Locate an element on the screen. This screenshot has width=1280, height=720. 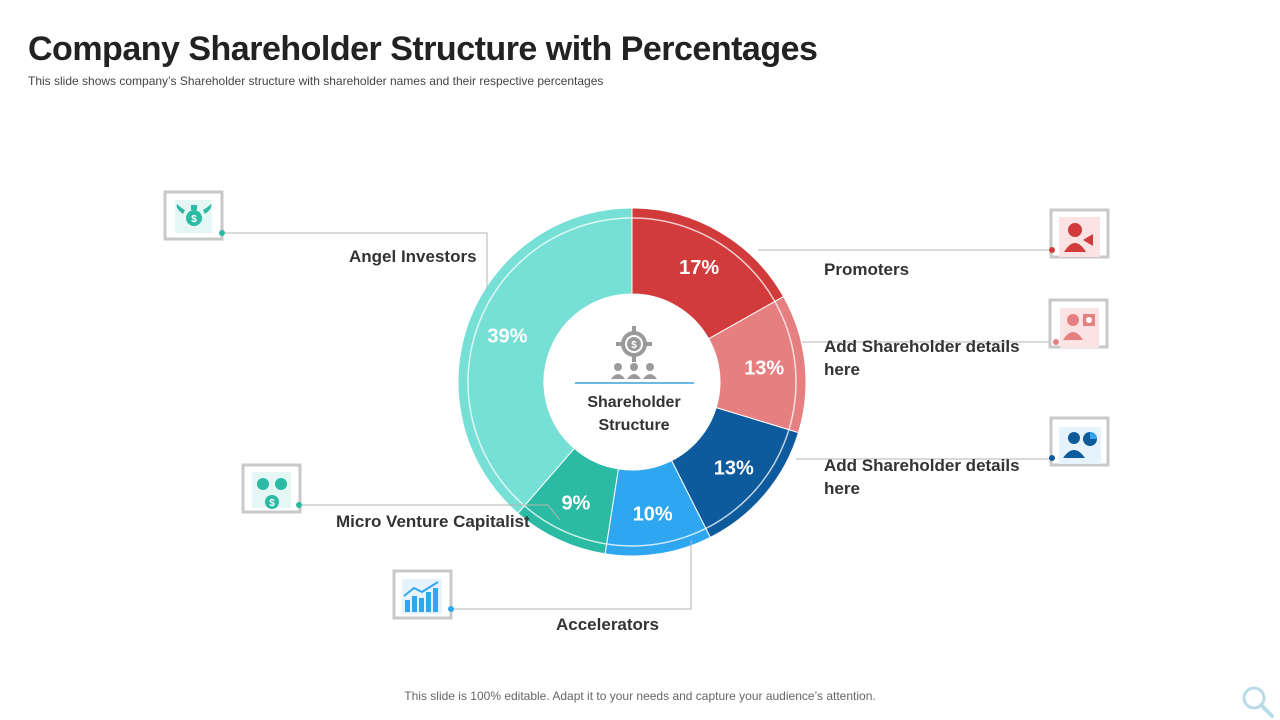
icon-box-accelerators is located at coordinates (423, 594).